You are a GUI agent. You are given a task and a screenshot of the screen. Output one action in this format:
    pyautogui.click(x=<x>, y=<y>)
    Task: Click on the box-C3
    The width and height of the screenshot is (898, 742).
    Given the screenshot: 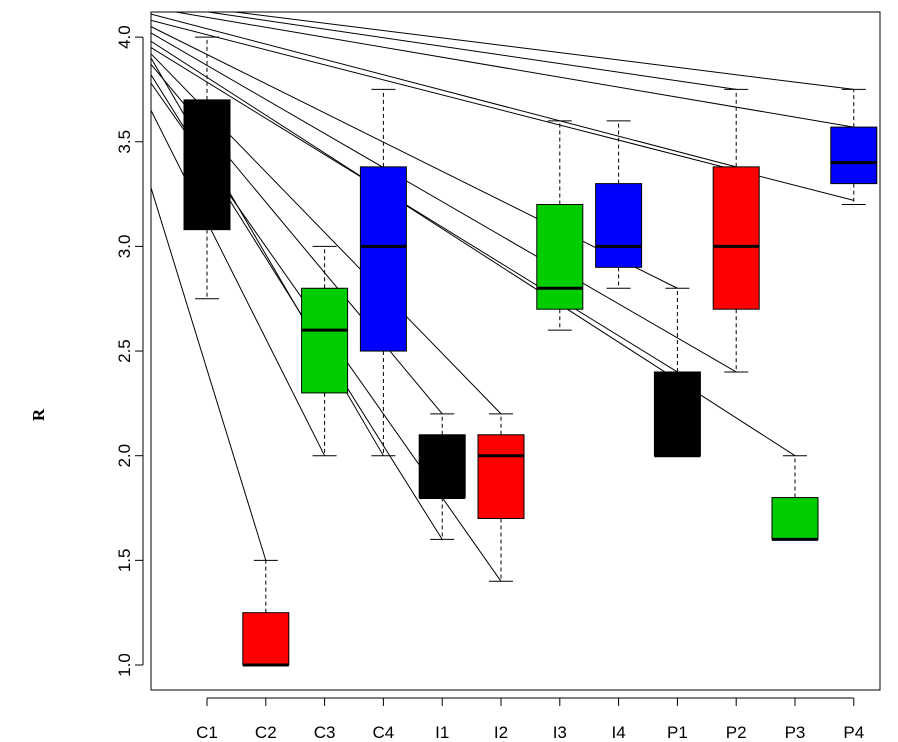 What is the action you would take?
    pyautogui.click(x=325, y=351)
    